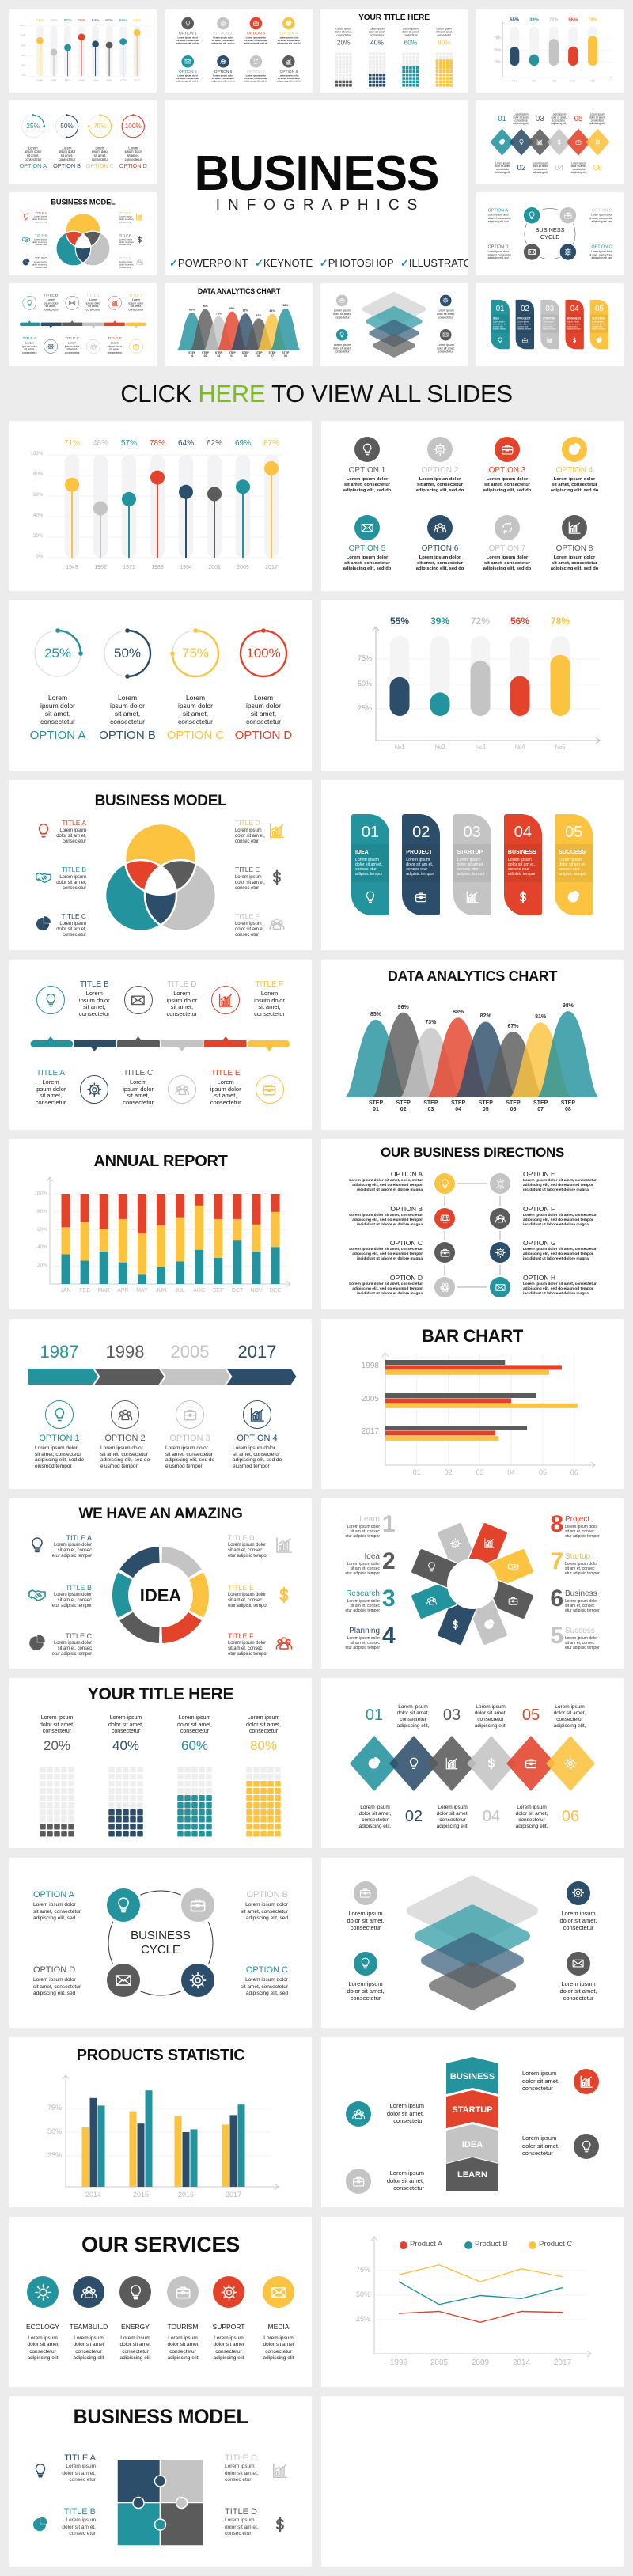 Image resolution: width=633 pixels, height=2576 pixels. What do you see at coordinates (394, 346) in the screenshot?
I see `layer` at bounding box center [394, 346].